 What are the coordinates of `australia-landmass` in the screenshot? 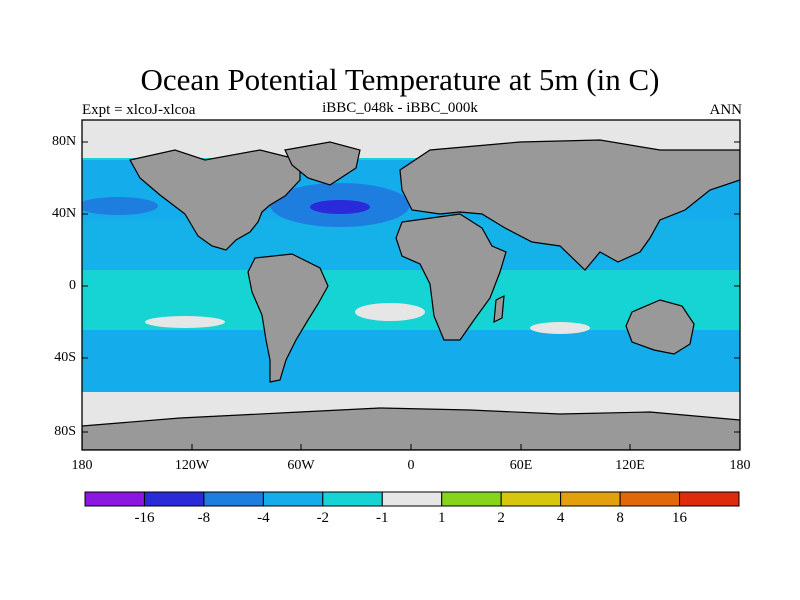 It's located at (660, 327).